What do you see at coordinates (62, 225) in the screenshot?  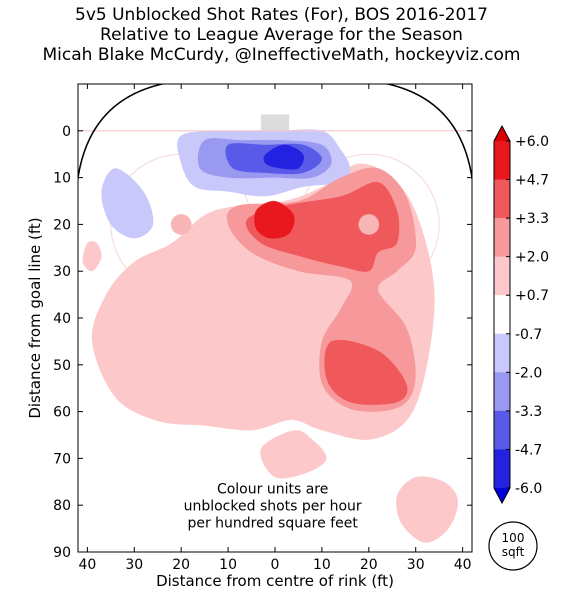 I see `y-tick-label: 20` at bounding box center [62, 225].